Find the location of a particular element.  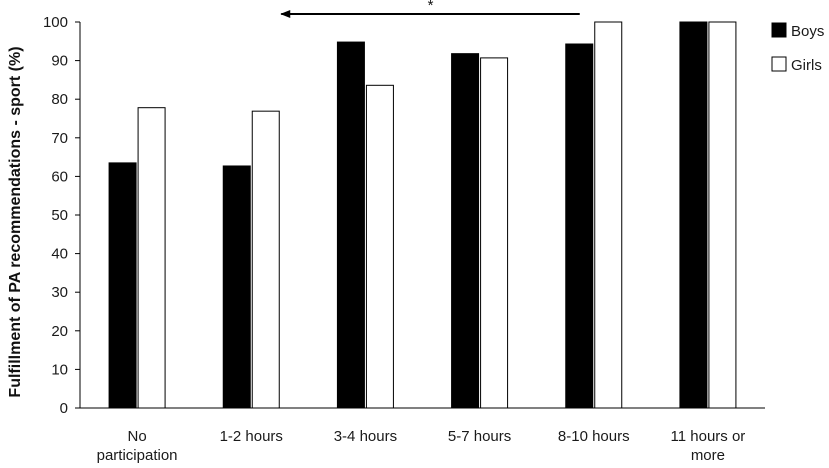

significance-asterisk: * is located at coordinates (431, 7).